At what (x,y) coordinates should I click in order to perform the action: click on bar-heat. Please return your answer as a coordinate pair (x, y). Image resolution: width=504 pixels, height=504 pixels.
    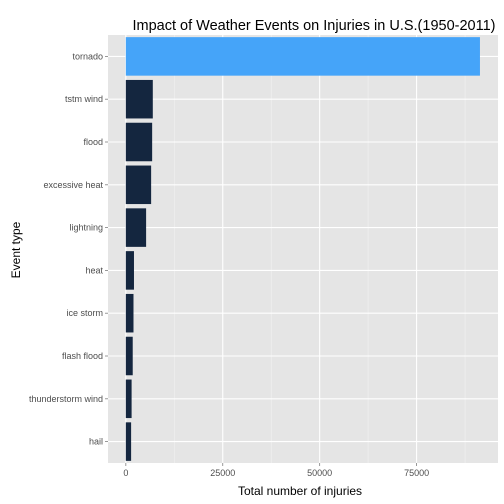
    Looking at the image, I should click on (129, 270).